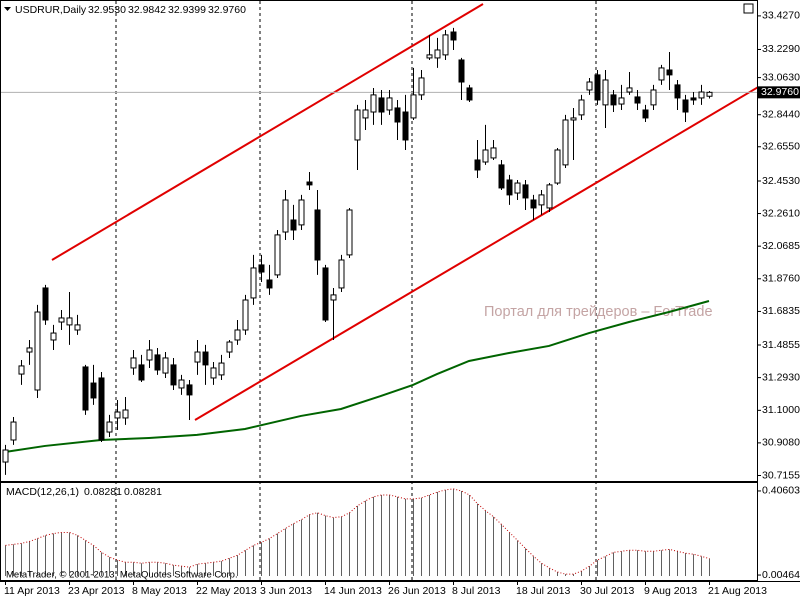 This screenshot has width=800, height=600. Describe the element at coordinates (781, 377) in the screenshot. I see `y-tick-label: 31.2930` at that location.